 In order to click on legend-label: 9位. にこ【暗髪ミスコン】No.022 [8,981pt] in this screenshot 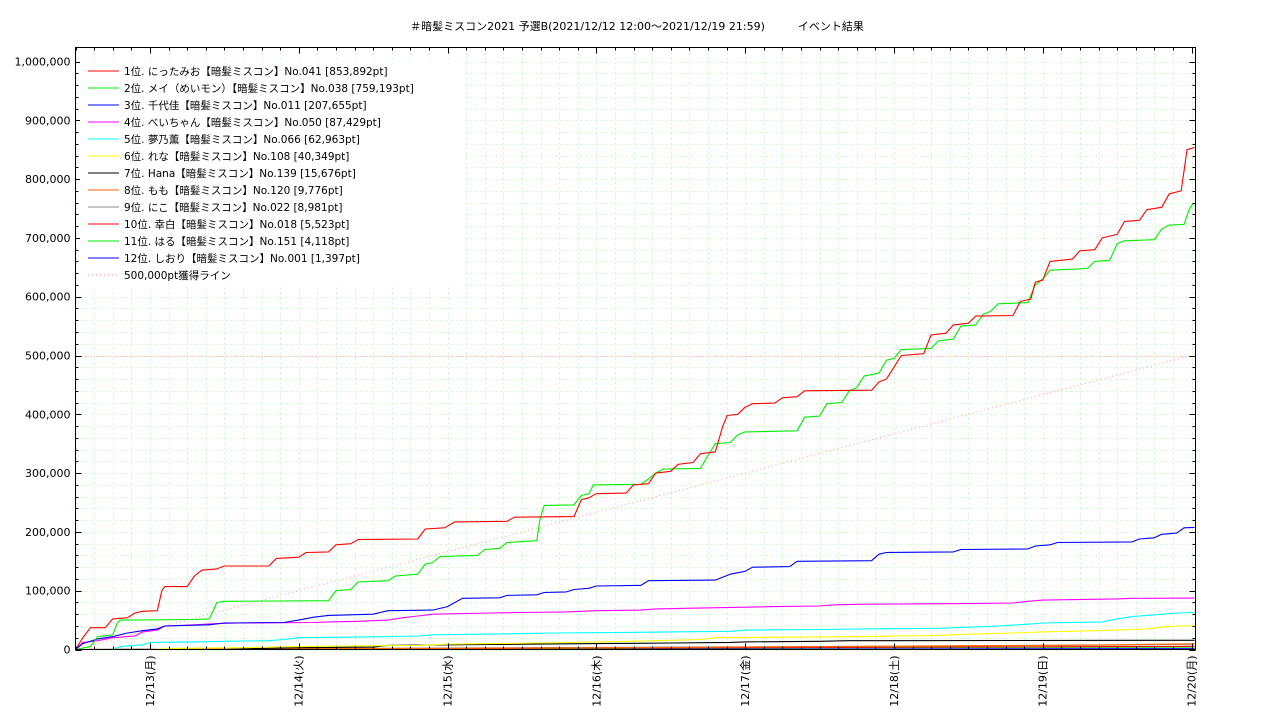, I will do `click(233, 207)`.